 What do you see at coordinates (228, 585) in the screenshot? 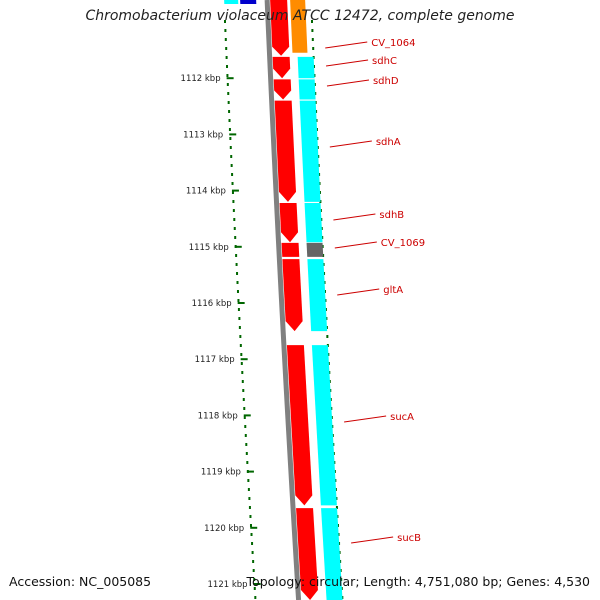
I see `scale-tick-label: 1121 kbp` at bounding box center [228, 585].